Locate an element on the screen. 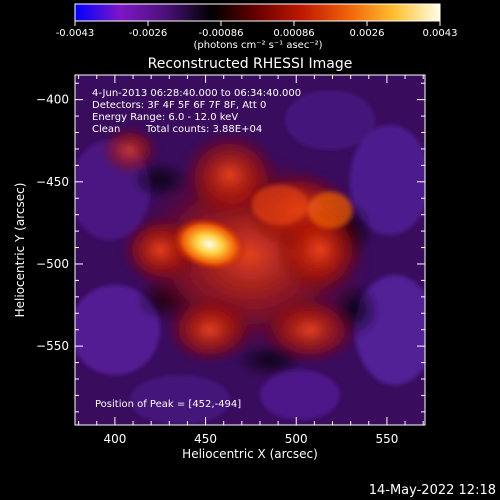 Image resolution: width=500 pixels, height=500 pixels. colorbar-tick-label: -0.0043 is located at coordinates (75, 33).